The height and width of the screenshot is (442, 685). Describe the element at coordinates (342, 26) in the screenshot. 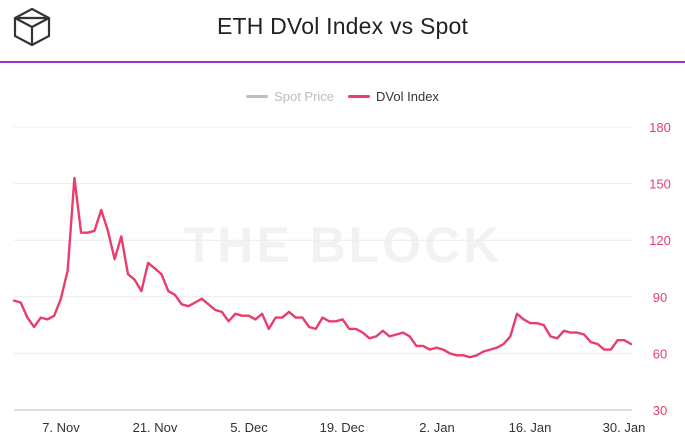

I see `chart-title: ETH DVol Index vs Spot` at that location.